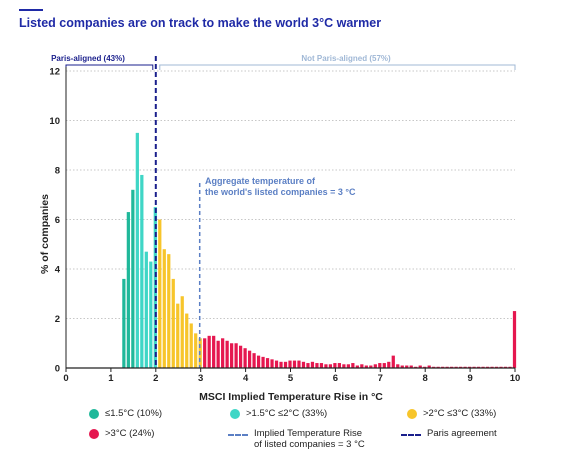 This screenshot has width=566, height=459. Describe the element at coordinates (337, 67) in the screenshot. I see `not-paris-aligned-bracket` at that location.